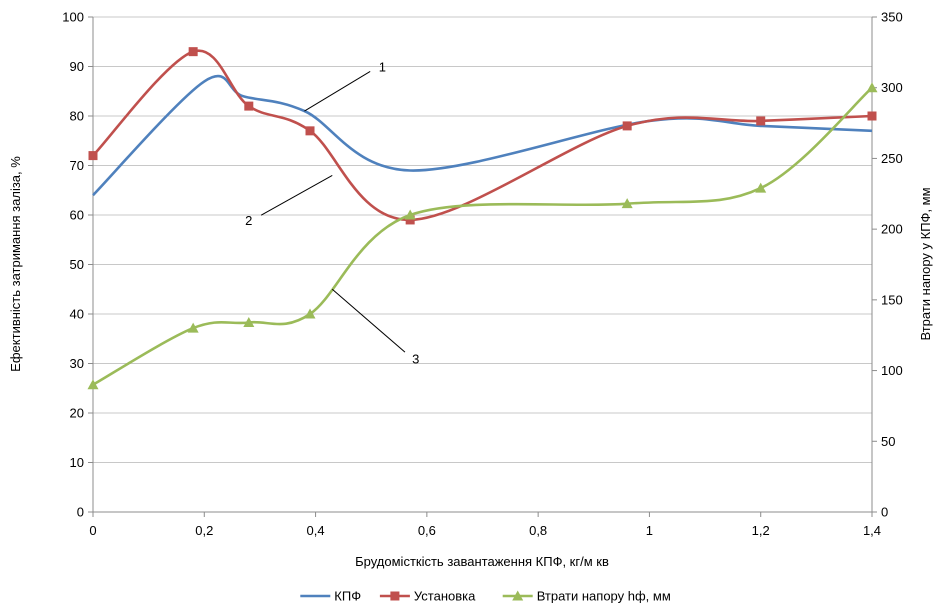 The image size is (941, 609). I want to click on y-tick-label: 80, so click(77, 116).